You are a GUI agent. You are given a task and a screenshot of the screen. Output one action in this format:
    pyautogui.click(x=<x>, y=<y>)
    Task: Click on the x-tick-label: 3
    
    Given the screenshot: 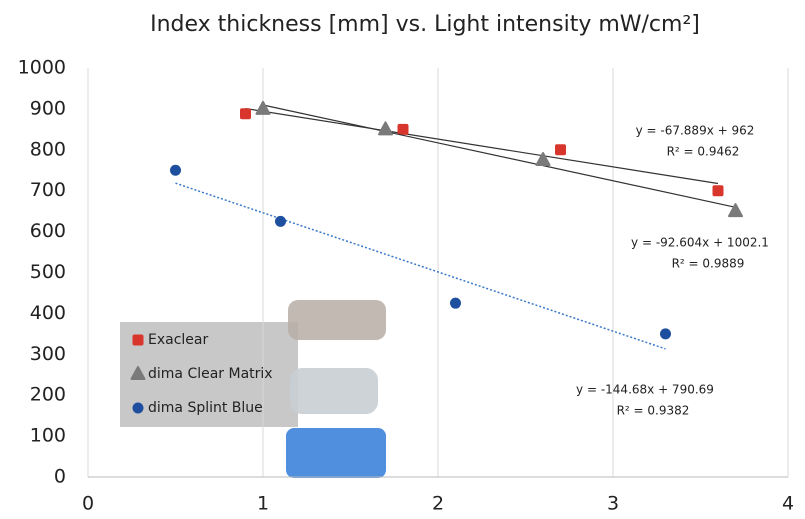 What is the action you would take?
    pyautogui.click(x=613, y=504)
    